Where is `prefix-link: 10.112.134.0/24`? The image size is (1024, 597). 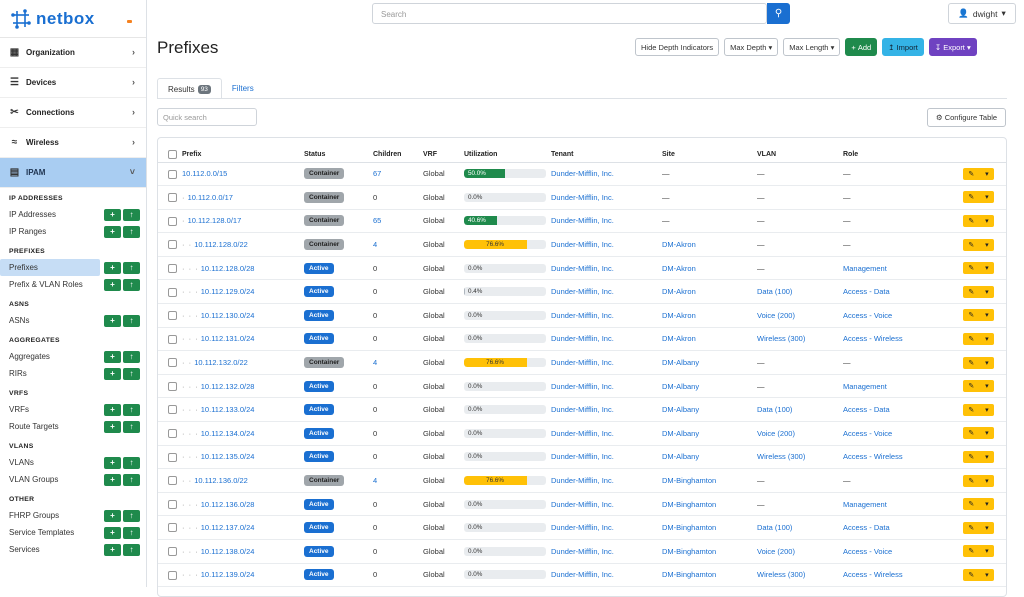 prefix-link: 10.112.134.0/24 is located at coordinates (227, 433).